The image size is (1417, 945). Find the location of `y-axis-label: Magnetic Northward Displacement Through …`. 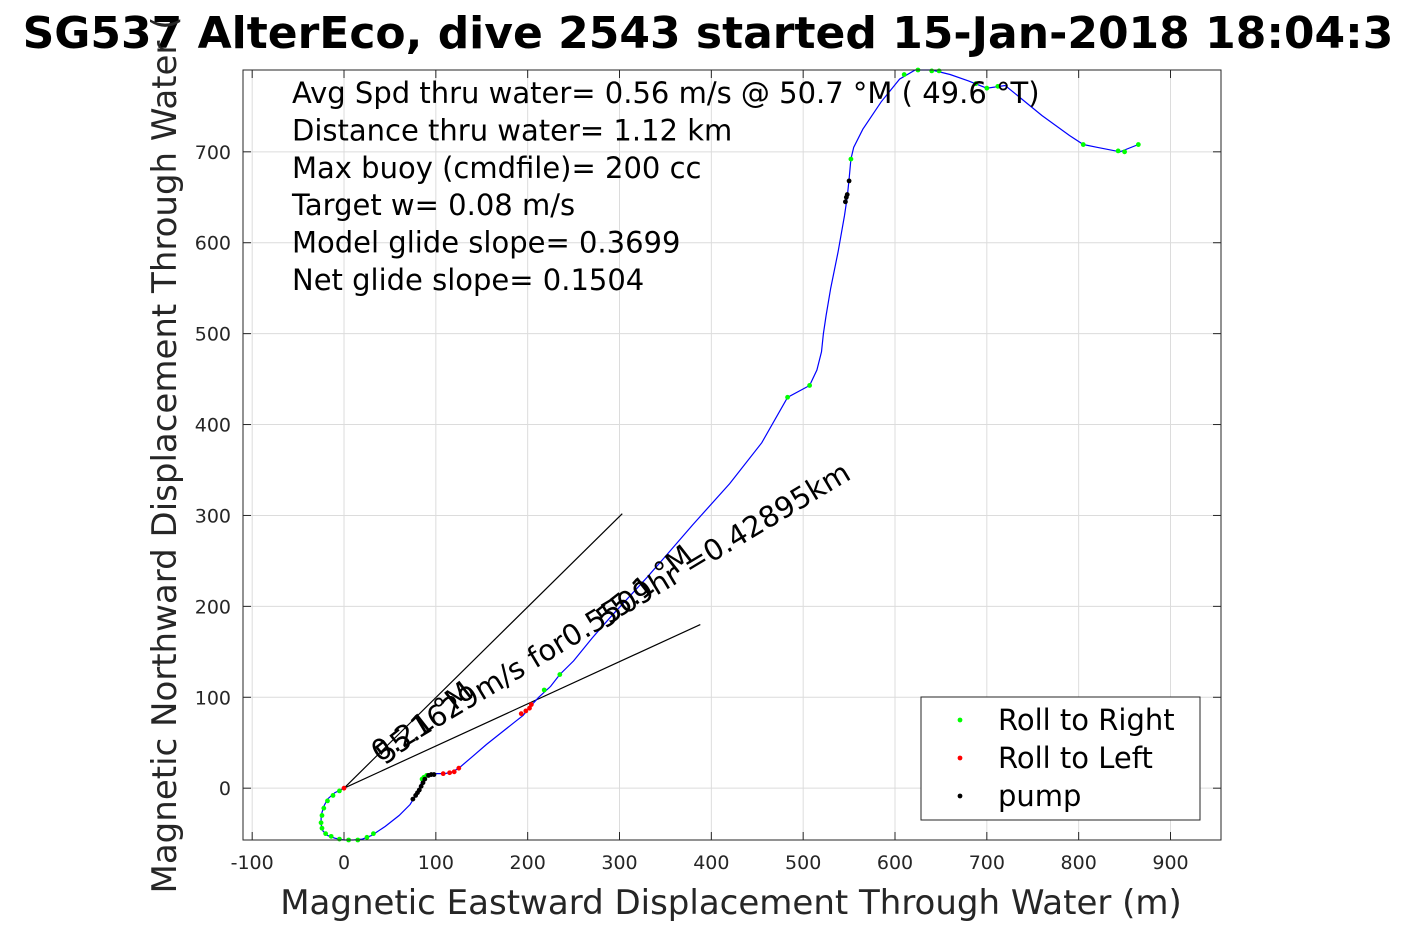

y-axis-label: Magnetic Northward Displacement Through … is located at coordinates (165, 455).